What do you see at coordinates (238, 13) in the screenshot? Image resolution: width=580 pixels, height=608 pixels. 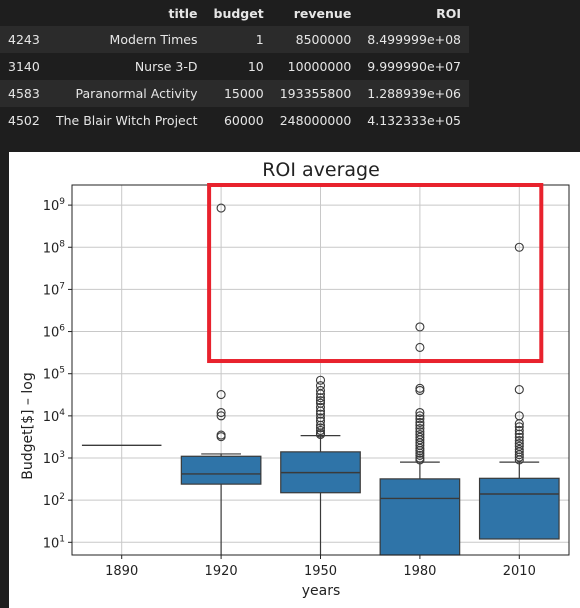 I see `header-budget: budget` at bounding box center [238, 13].